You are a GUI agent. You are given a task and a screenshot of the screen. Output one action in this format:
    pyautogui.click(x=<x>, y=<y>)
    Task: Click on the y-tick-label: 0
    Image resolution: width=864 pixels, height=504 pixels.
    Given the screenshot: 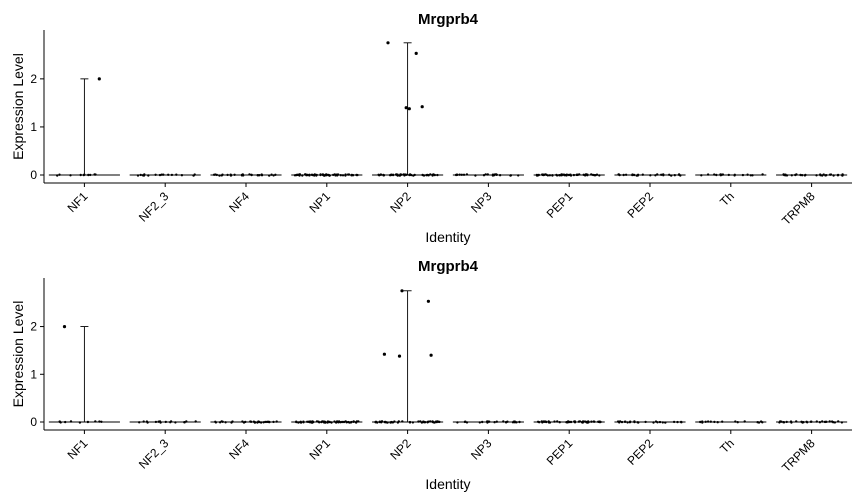 What is the action you would take?
    pyautogui.click(x=33, y=175)
    